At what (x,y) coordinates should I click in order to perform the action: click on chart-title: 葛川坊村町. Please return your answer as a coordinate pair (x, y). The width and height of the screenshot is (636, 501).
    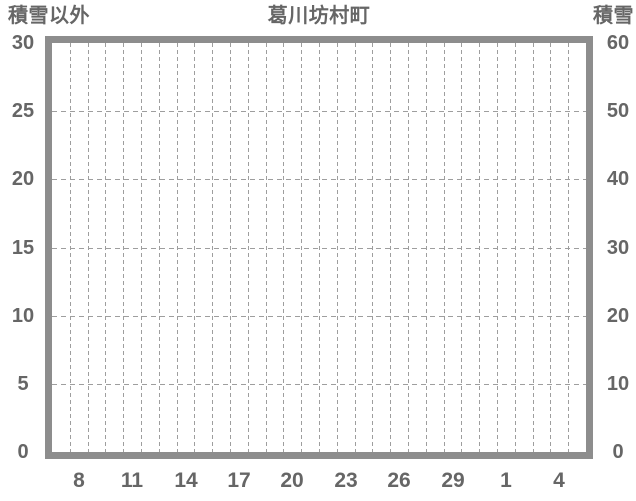
    Looking at the image, I should click on (319, 16).